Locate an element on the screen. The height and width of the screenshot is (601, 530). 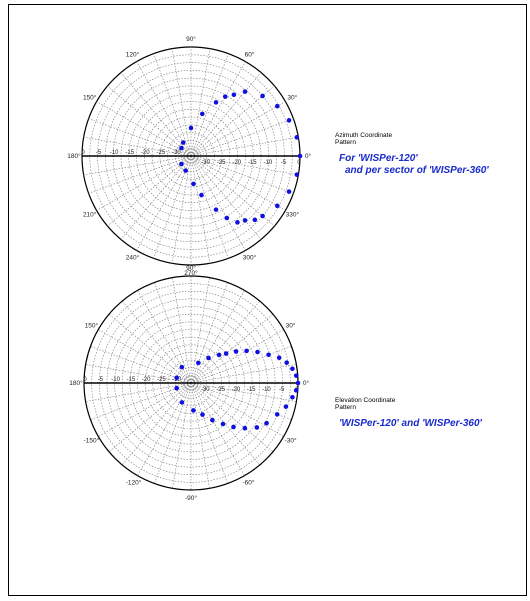
elevation-caption: Elevation Coordinate Pattern is located at coordinates (365, 404).